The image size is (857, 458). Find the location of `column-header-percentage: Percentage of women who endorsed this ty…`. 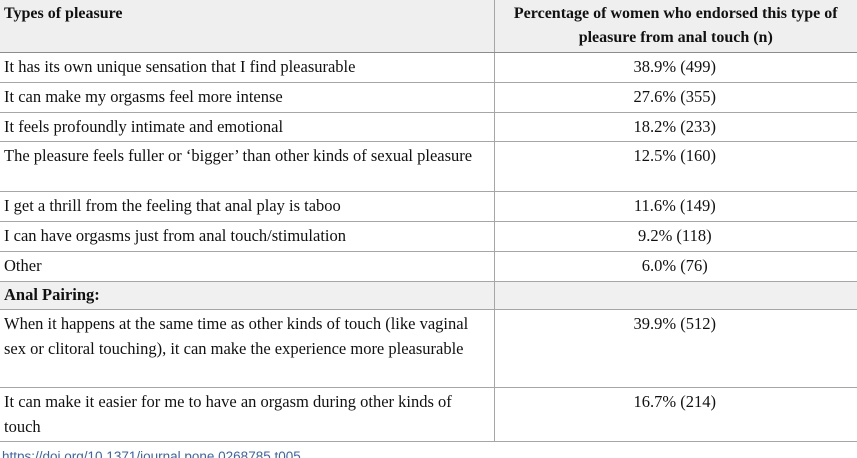

column-header-percentage: Percentage of women who endorsed this ty… is located at coordinates (675, 26).